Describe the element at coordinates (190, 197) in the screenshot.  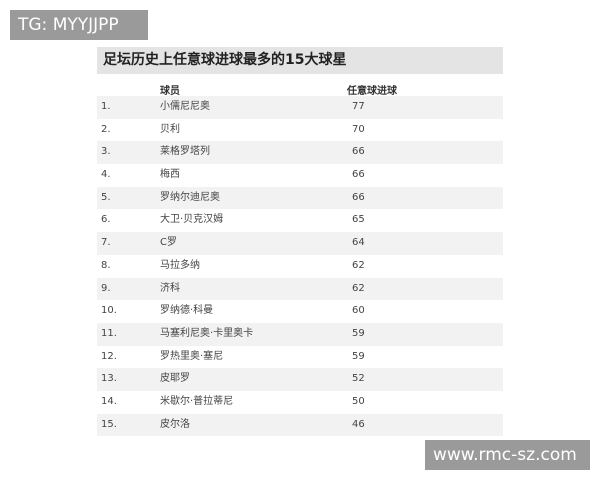
I see `player-name-cell: 罗纳尔迪尼奥` at that location.